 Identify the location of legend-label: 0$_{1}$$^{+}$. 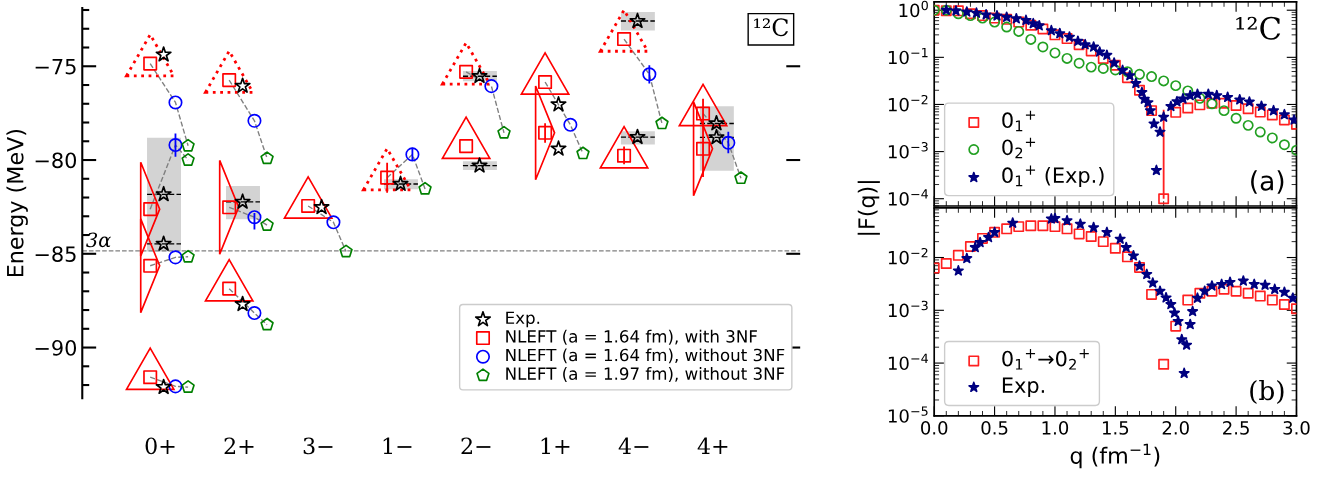
(1019, 121).